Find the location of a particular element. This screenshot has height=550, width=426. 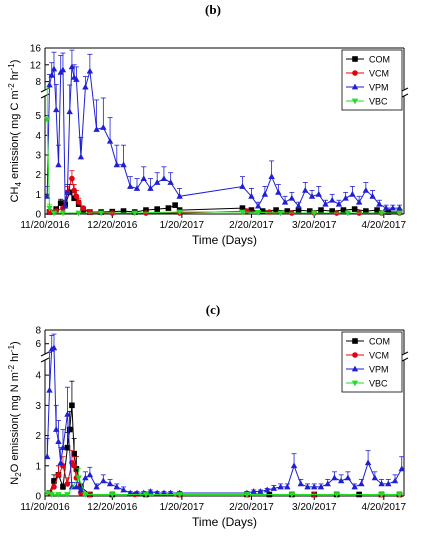

legend-label-com: COM is located at coordinates (379, 342).